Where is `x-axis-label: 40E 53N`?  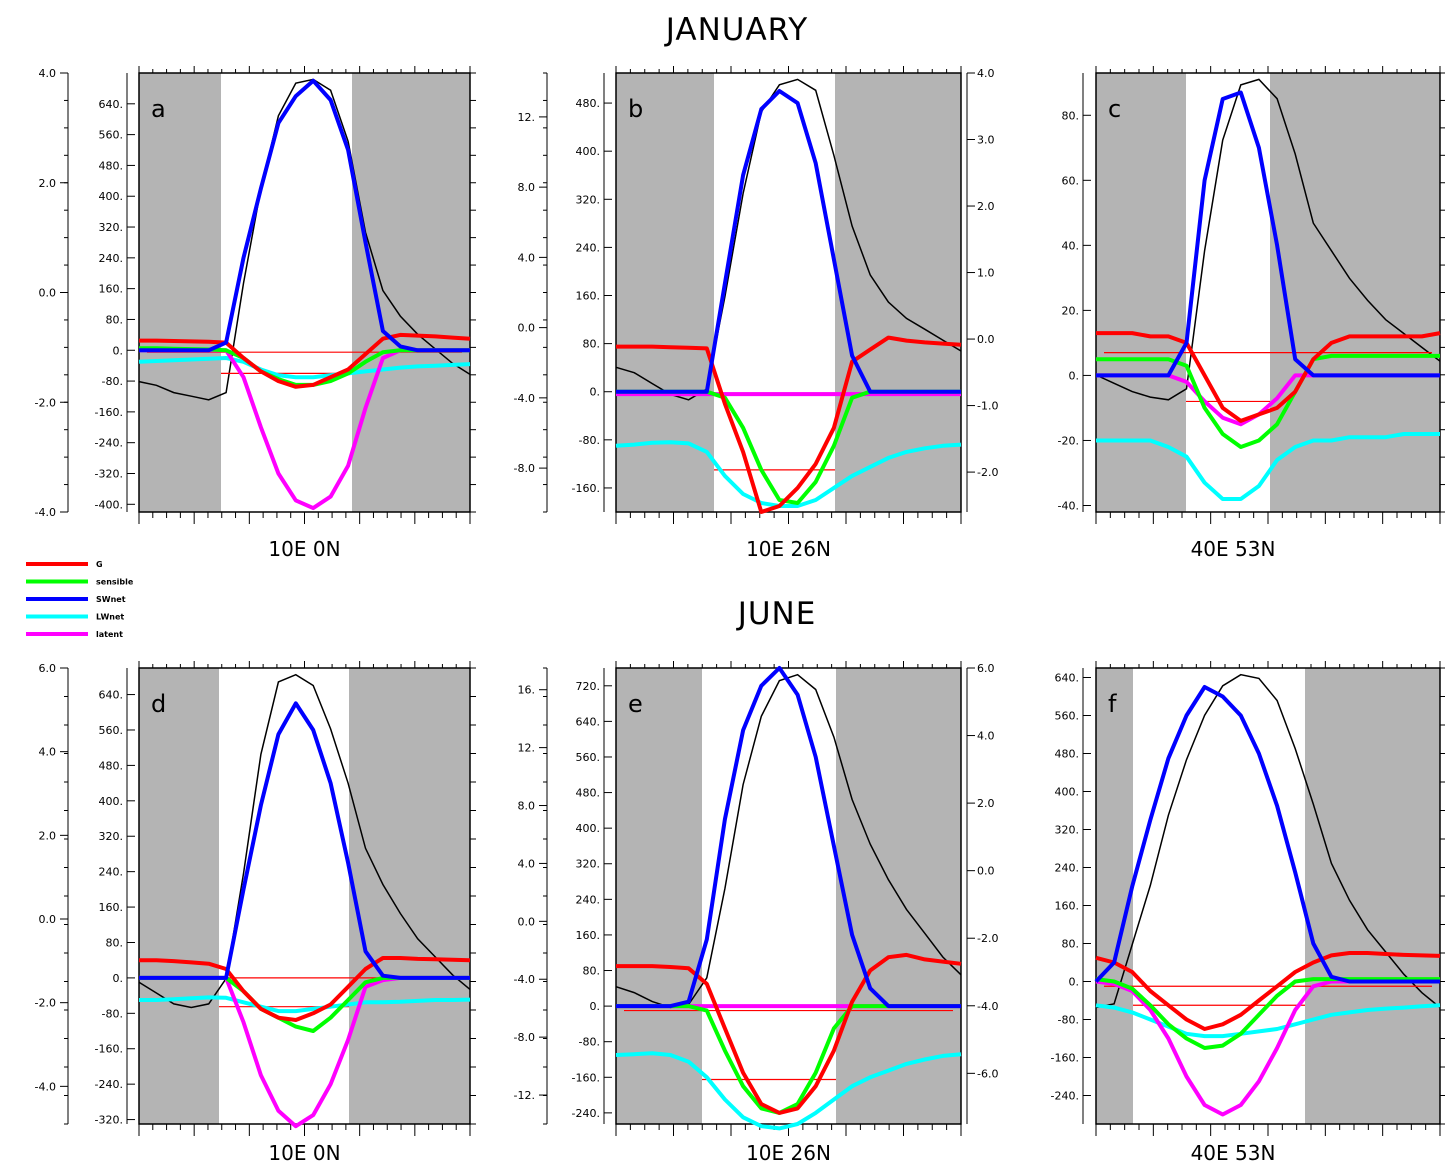
x-axis-label: 40E 53N is located at coordinates (1233, 549).